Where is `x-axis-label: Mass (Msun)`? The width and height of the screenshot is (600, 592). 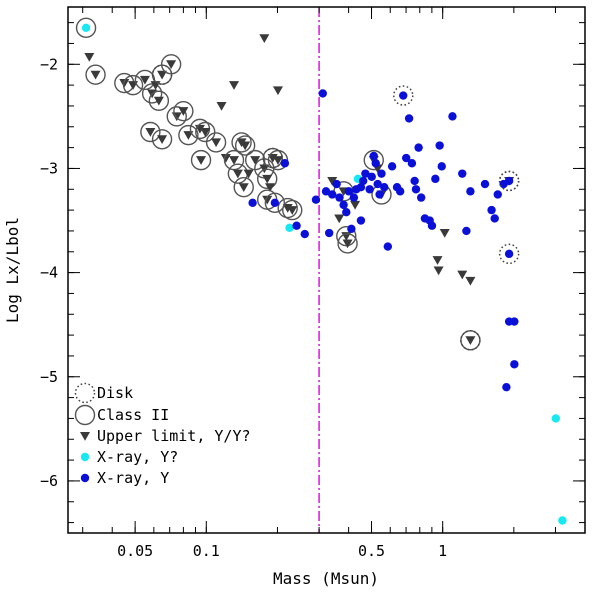
x-axis-label: Mass (Msun) is located at coordinates (326, 578).